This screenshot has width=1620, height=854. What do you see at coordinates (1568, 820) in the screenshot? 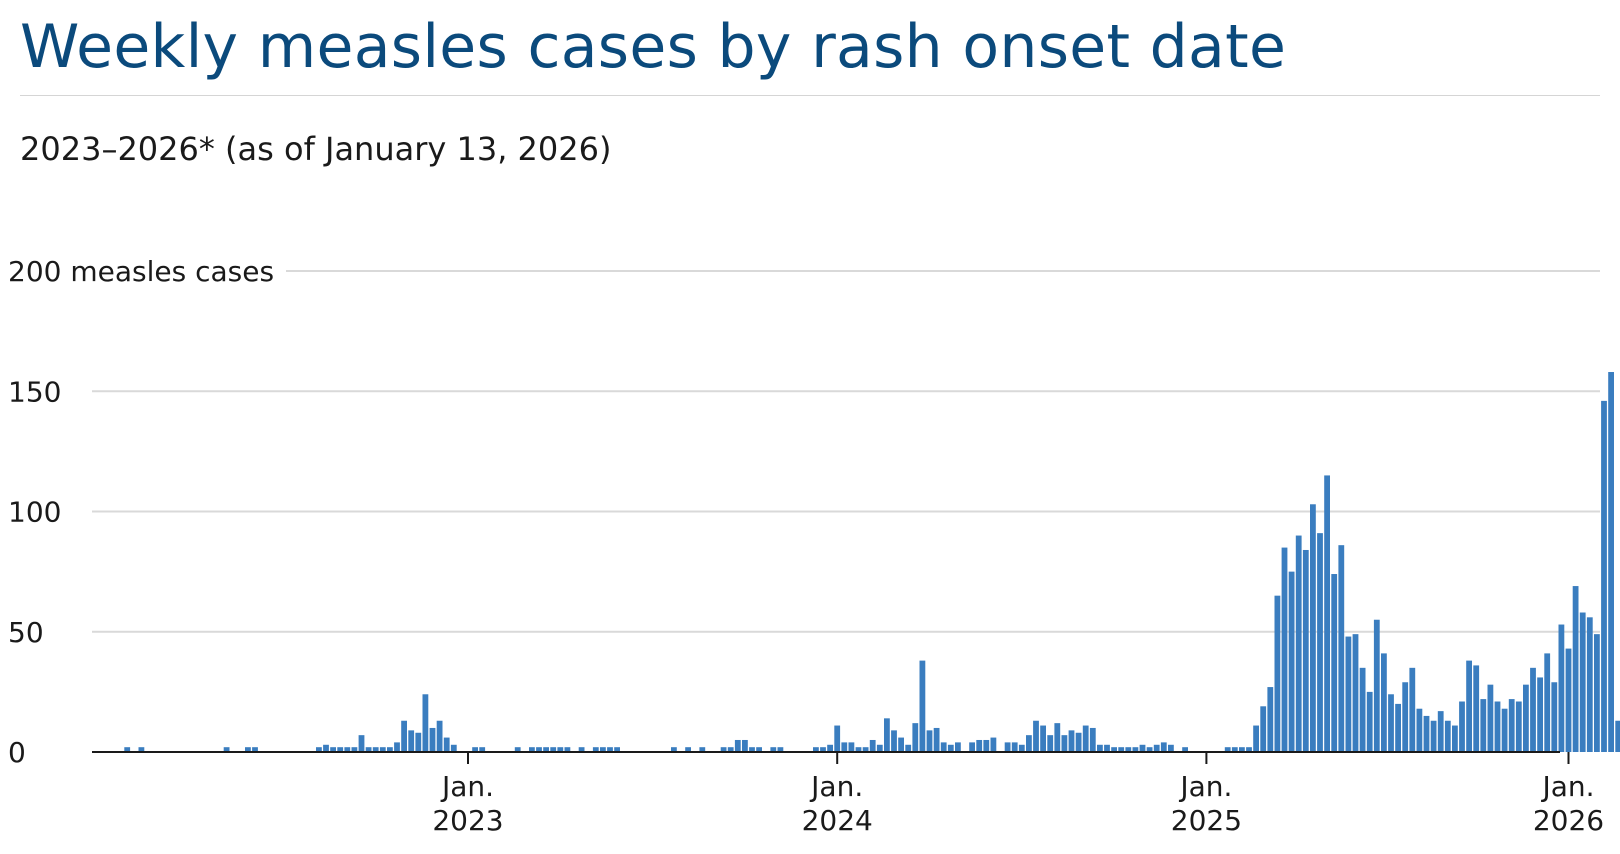
I see `x-tick-label-year: 2026` at bounding box center [1568, 820].